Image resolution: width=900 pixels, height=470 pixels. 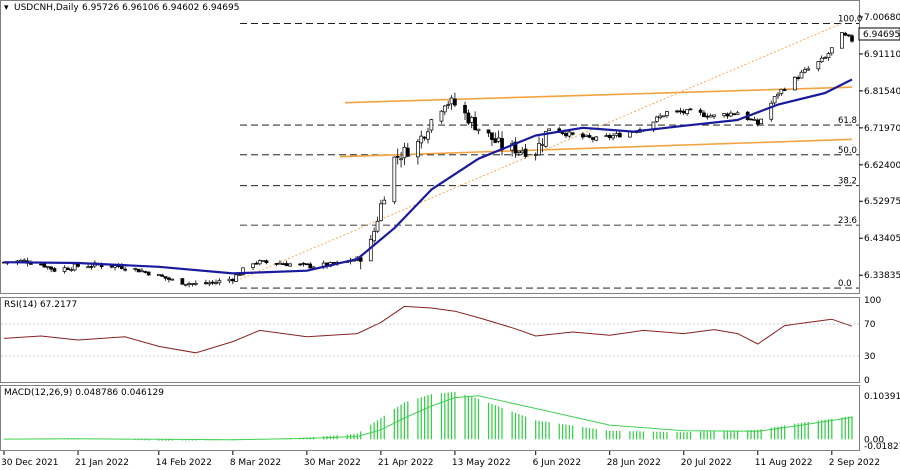 What do you see at coordinates (882, 18) in the screenshot?
I see `price-tick-label: 7.00680` at bounding box center [882, 18].